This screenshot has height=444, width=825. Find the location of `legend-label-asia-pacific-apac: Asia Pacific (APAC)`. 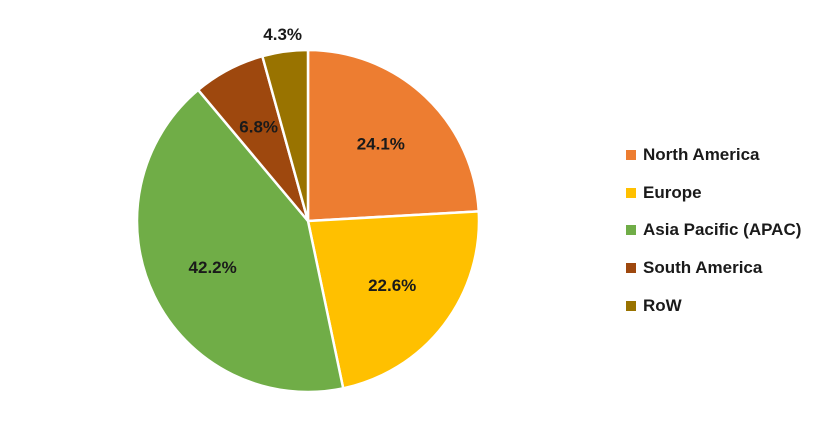

legend-label-asia-pacific-apac: Asia Pacific (APAC) is located at coordinates (722, 230).